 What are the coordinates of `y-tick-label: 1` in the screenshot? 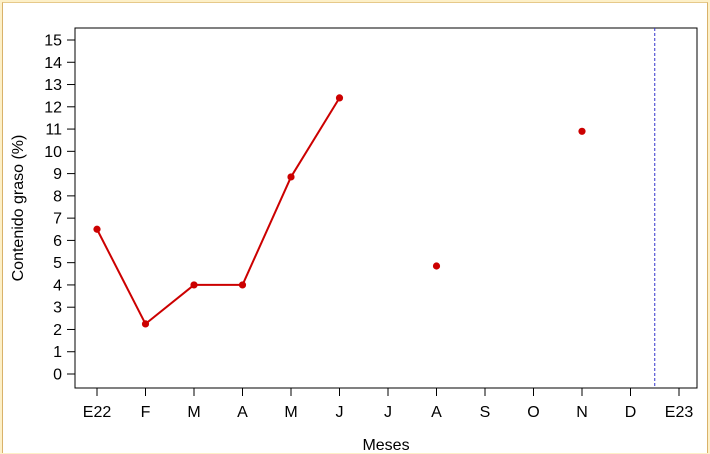 It's located at (57, 352).